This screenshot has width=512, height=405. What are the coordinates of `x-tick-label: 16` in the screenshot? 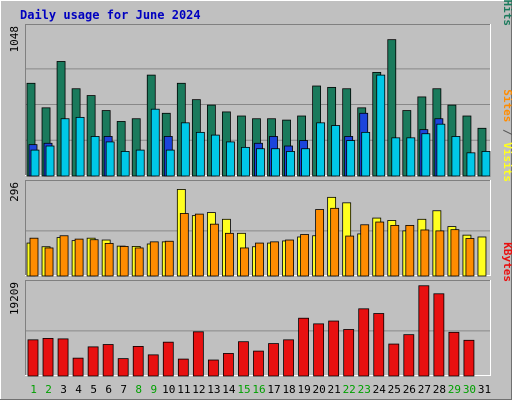 It's located at (258, 389).